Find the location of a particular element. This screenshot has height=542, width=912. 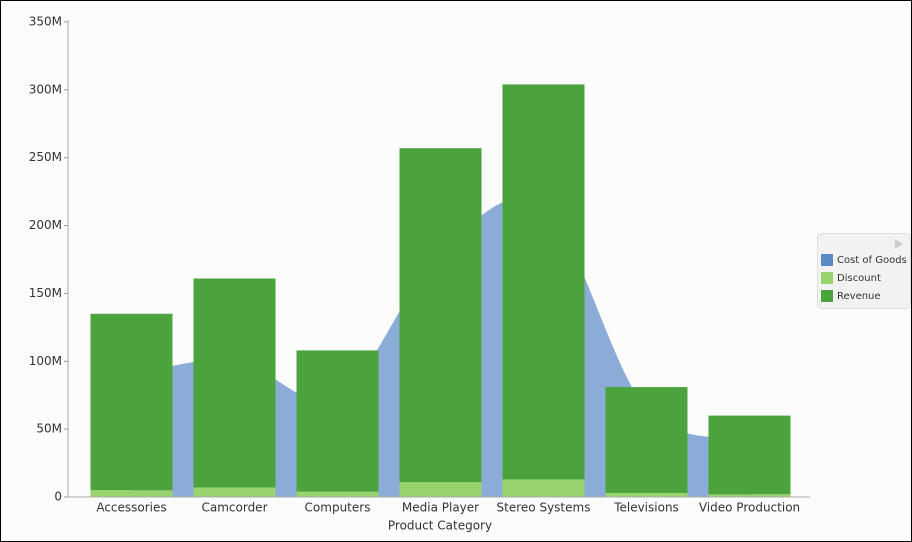

legend-label: Cost of Goods is located at coordinates (872, 260).